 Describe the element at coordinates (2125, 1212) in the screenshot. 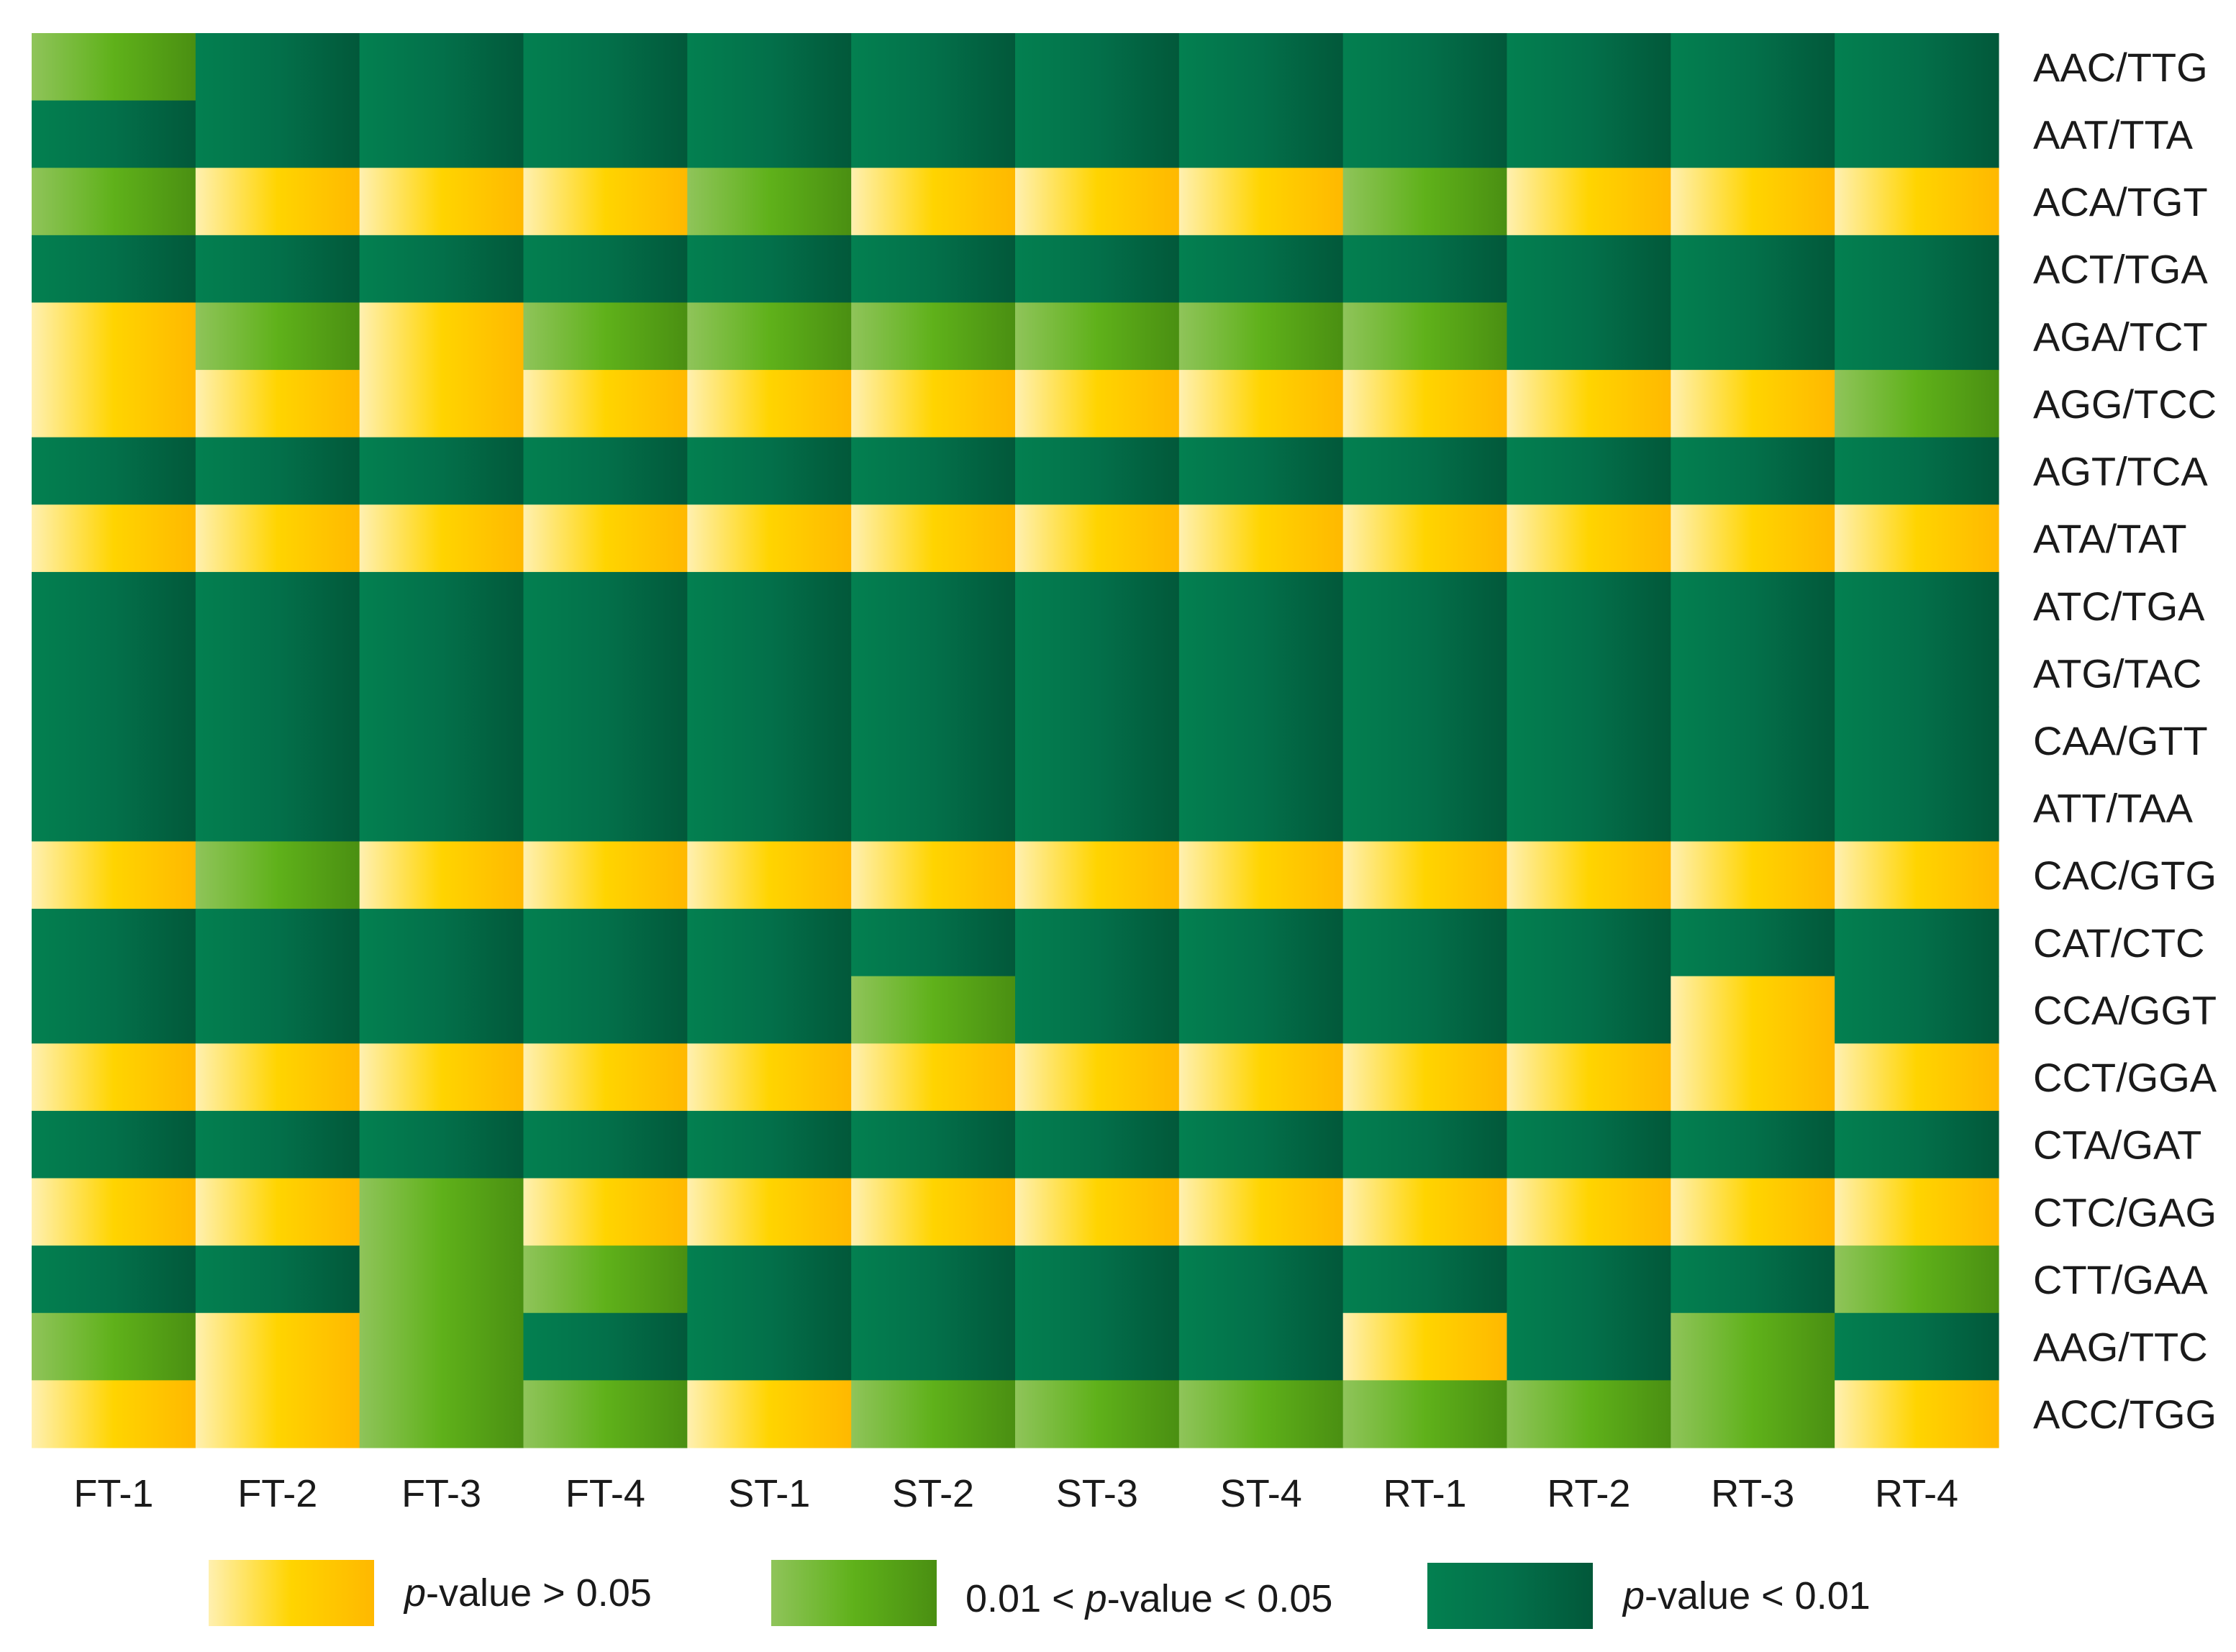

I see `row-label: CTC/GAG` at that location.